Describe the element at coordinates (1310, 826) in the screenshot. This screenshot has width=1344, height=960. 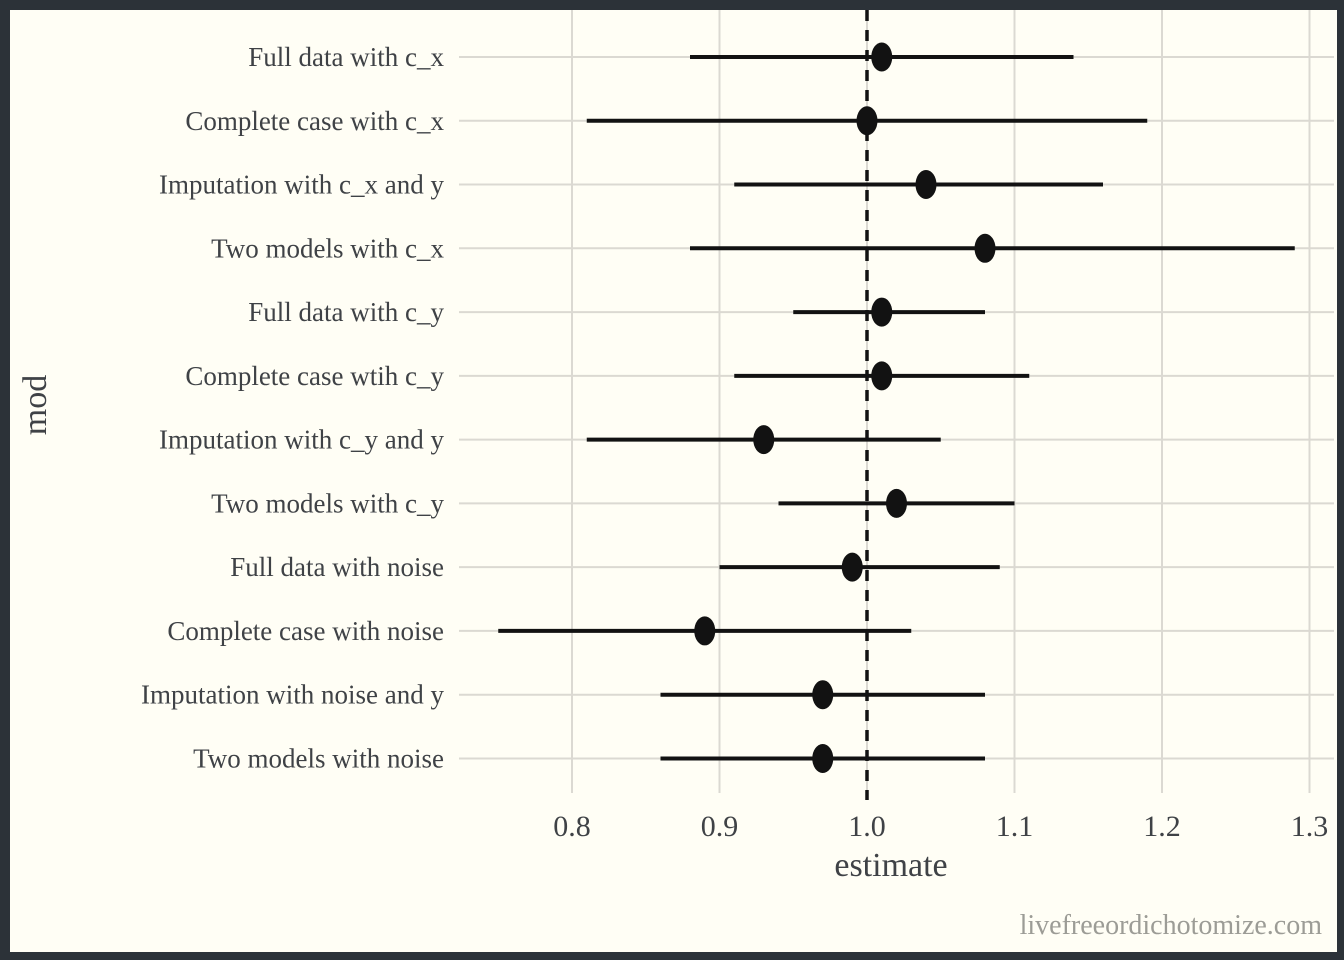
I see `x-tick-label: 1.3` at that location.